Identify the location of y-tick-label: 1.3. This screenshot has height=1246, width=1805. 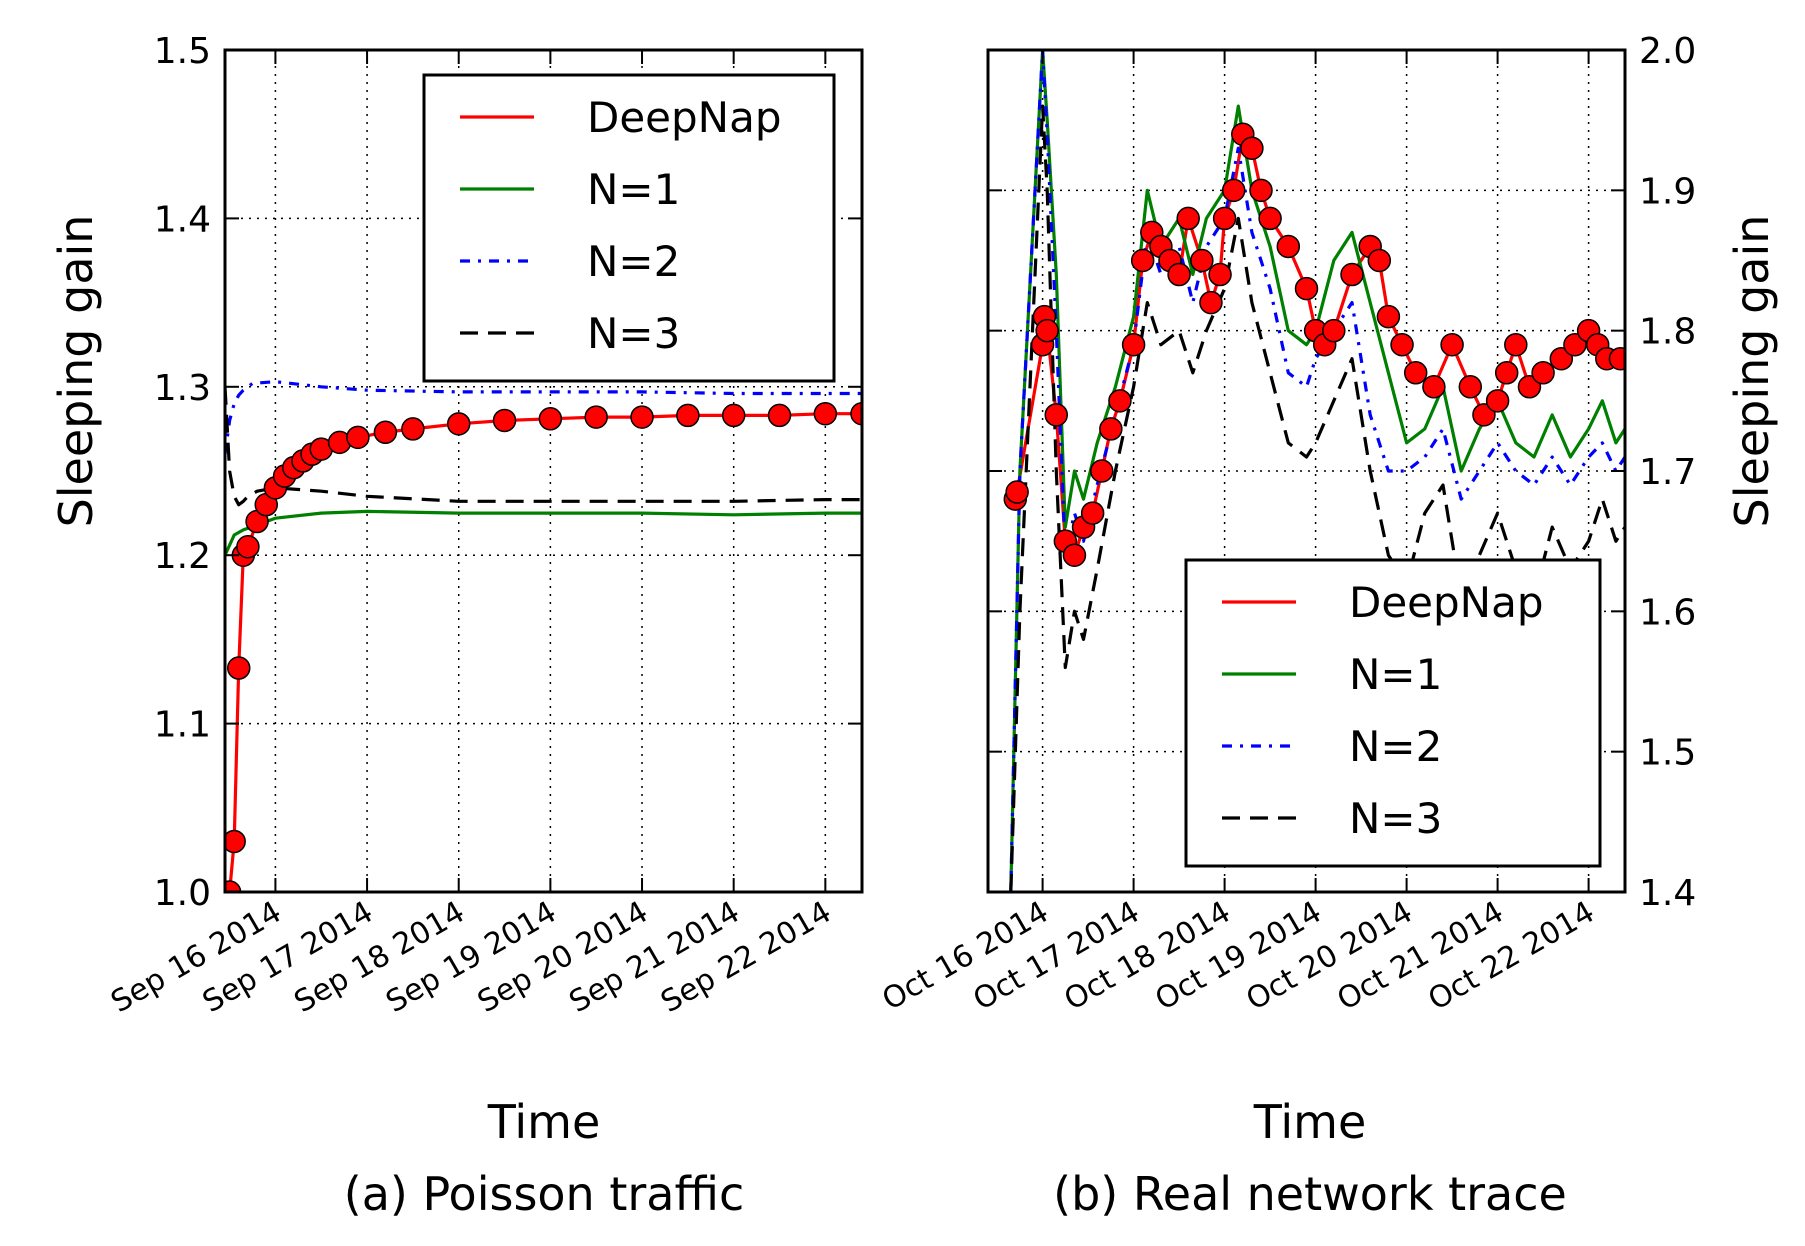
(182, 388).